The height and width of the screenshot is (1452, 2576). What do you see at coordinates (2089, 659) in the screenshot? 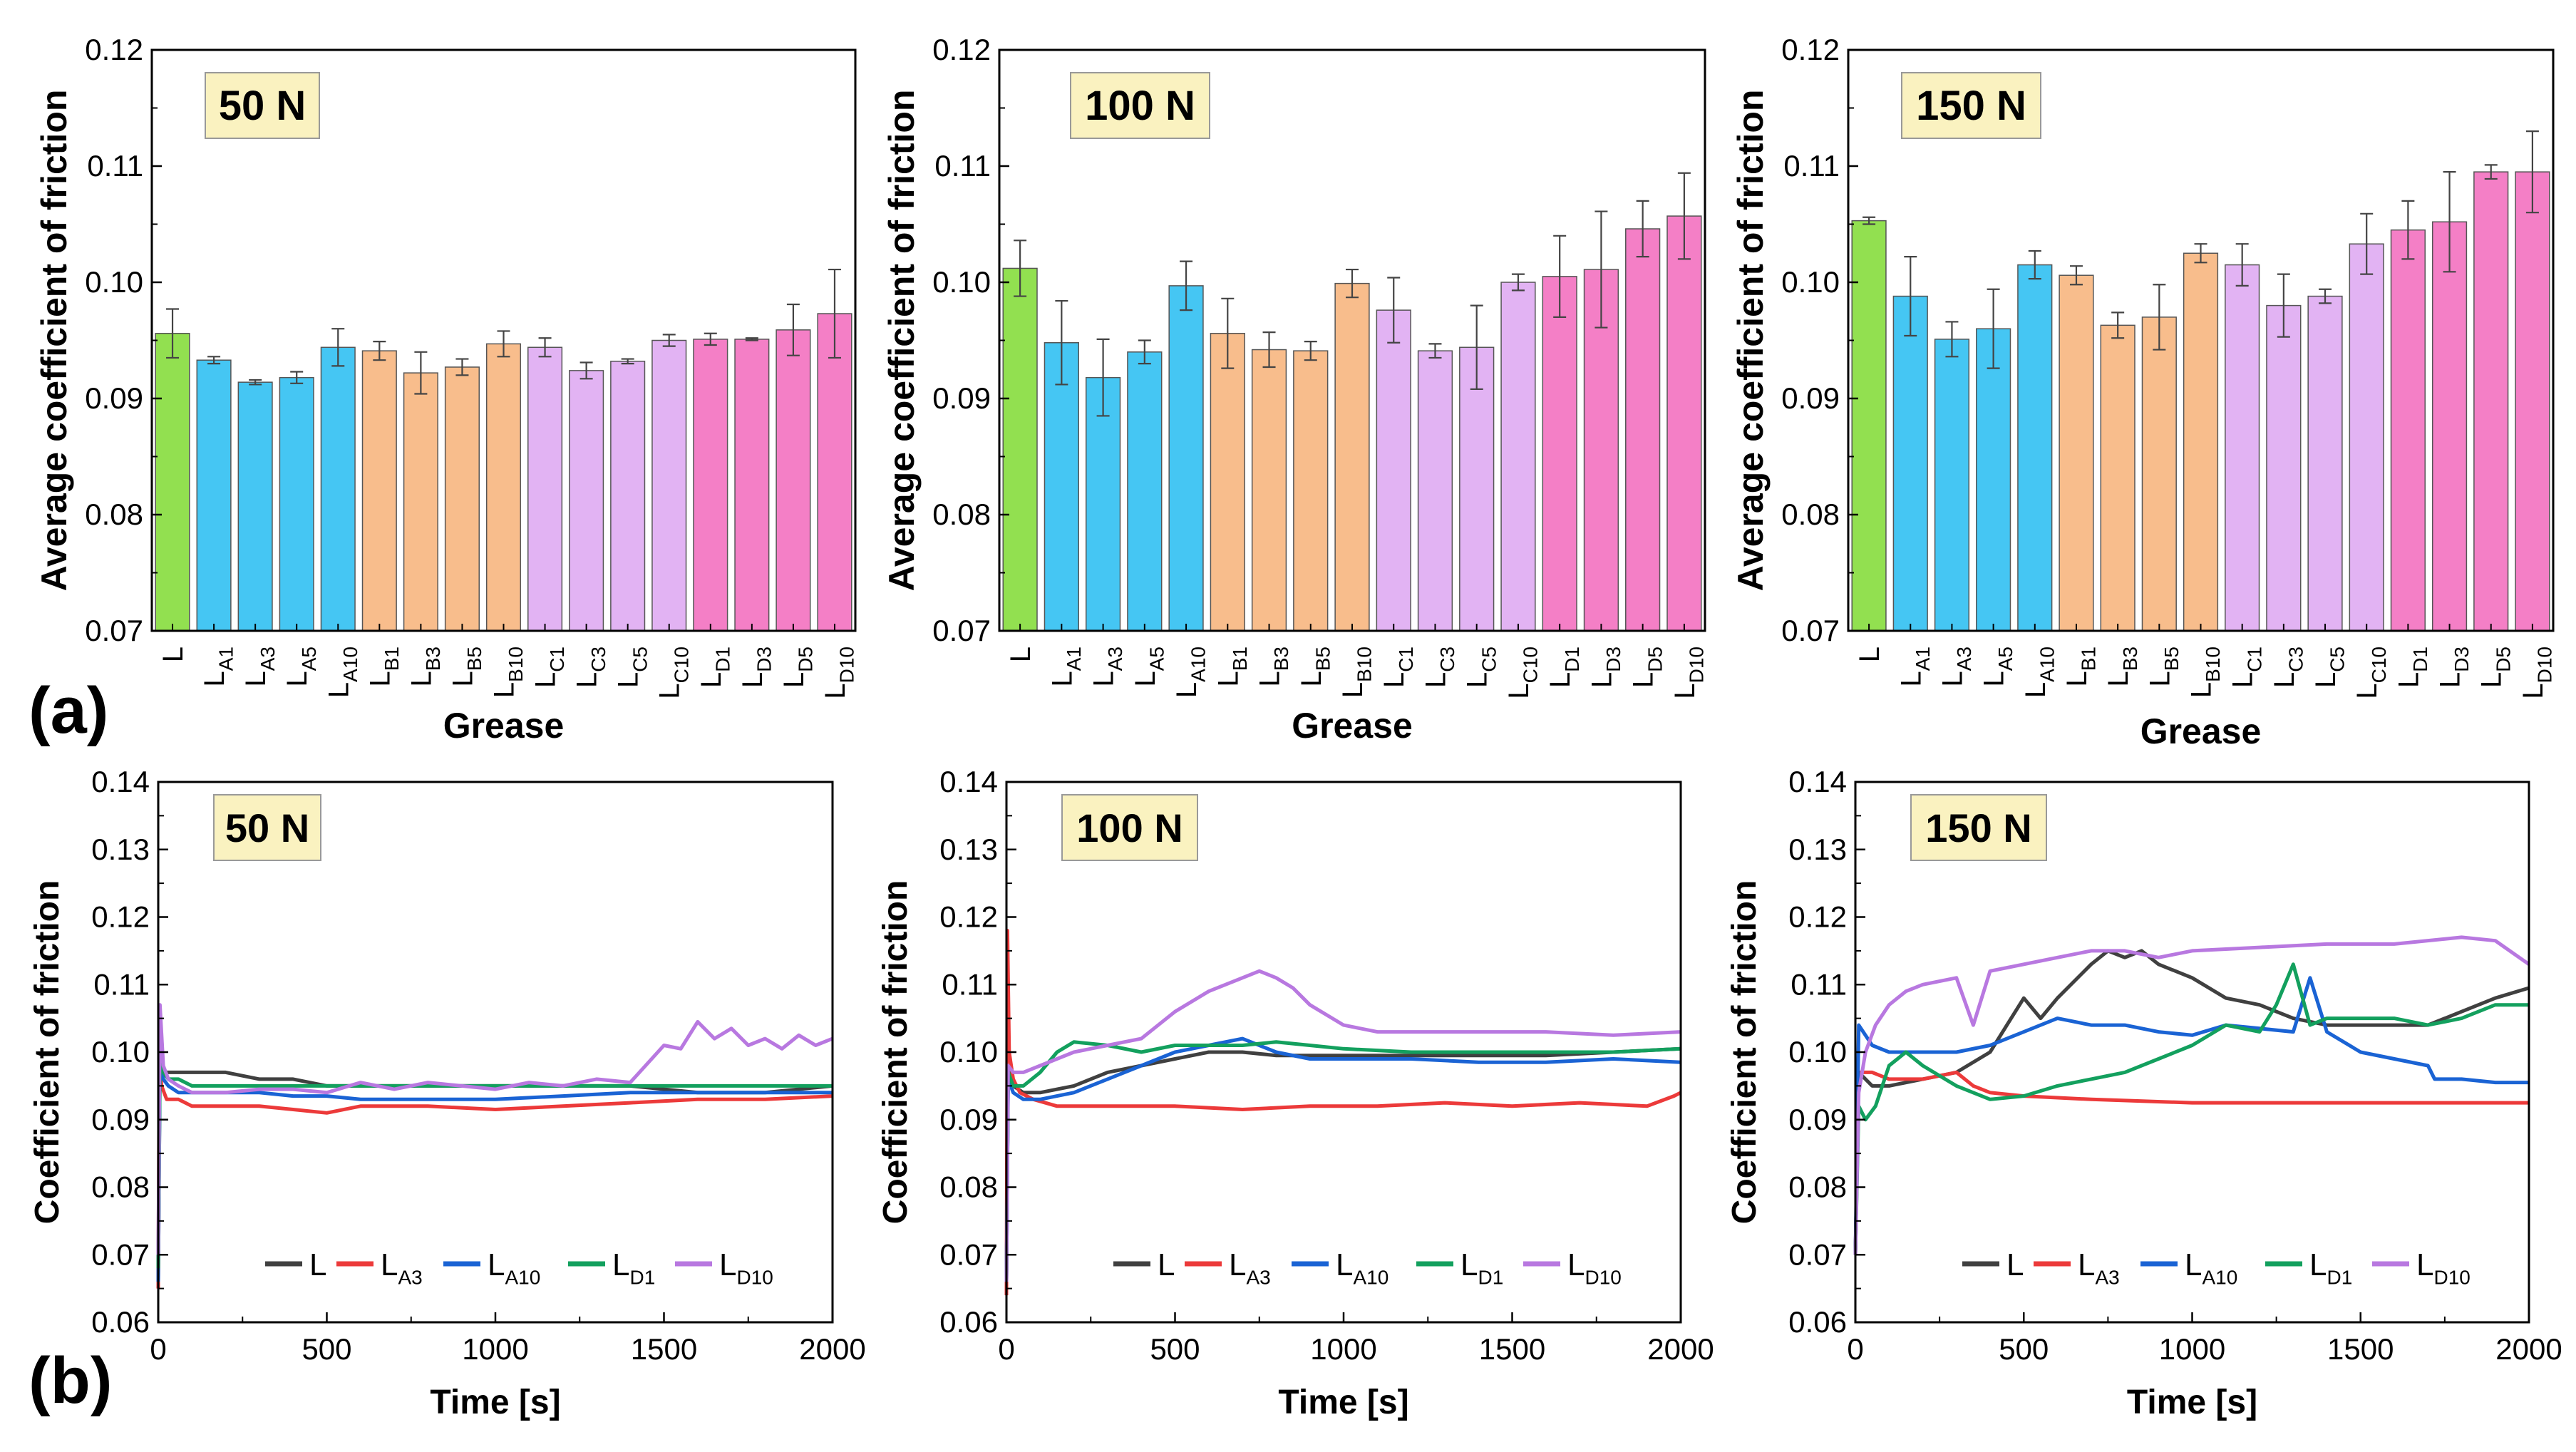
I see `x-tick-label-sub: B1` at bounding box center [2089, 659].